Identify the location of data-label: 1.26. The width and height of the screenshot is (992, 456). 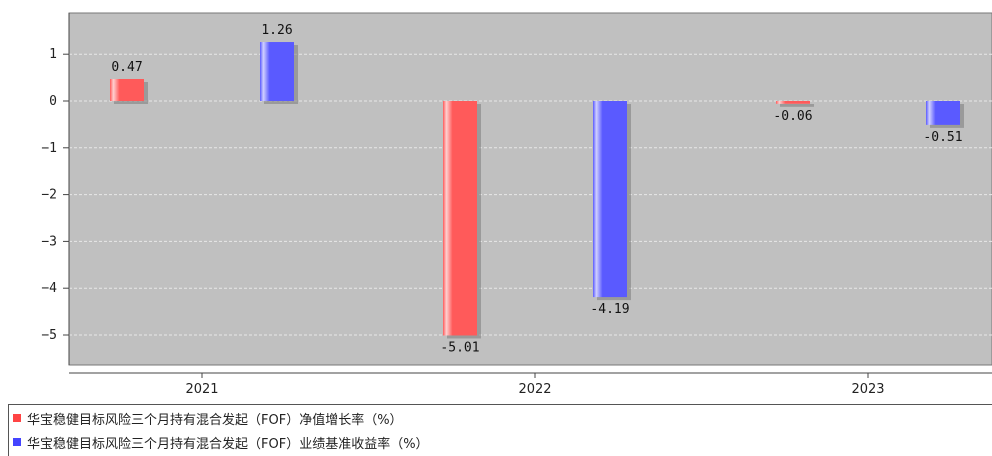
(276, 30).